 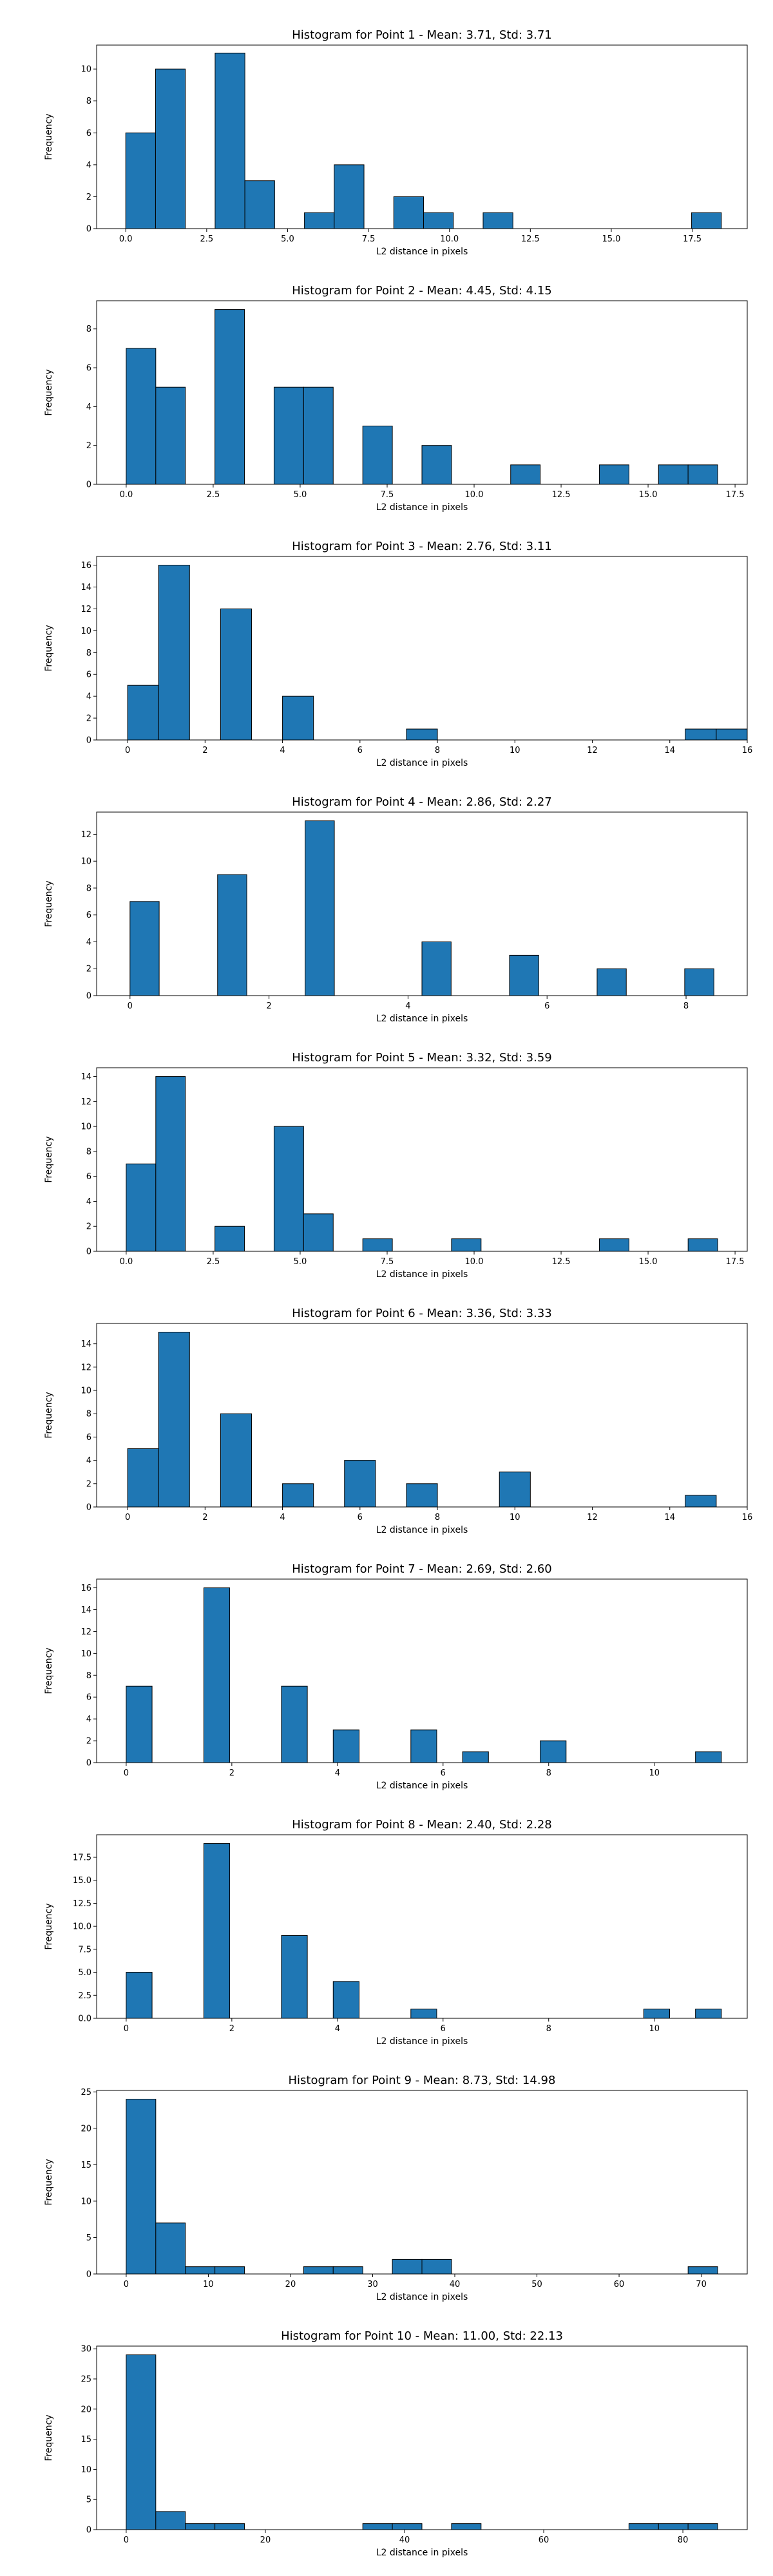 What do you see at coordinates (387, 495) in the screenshot?
I see `x-tick-label: 7.5` at bounding box center [387, 495].